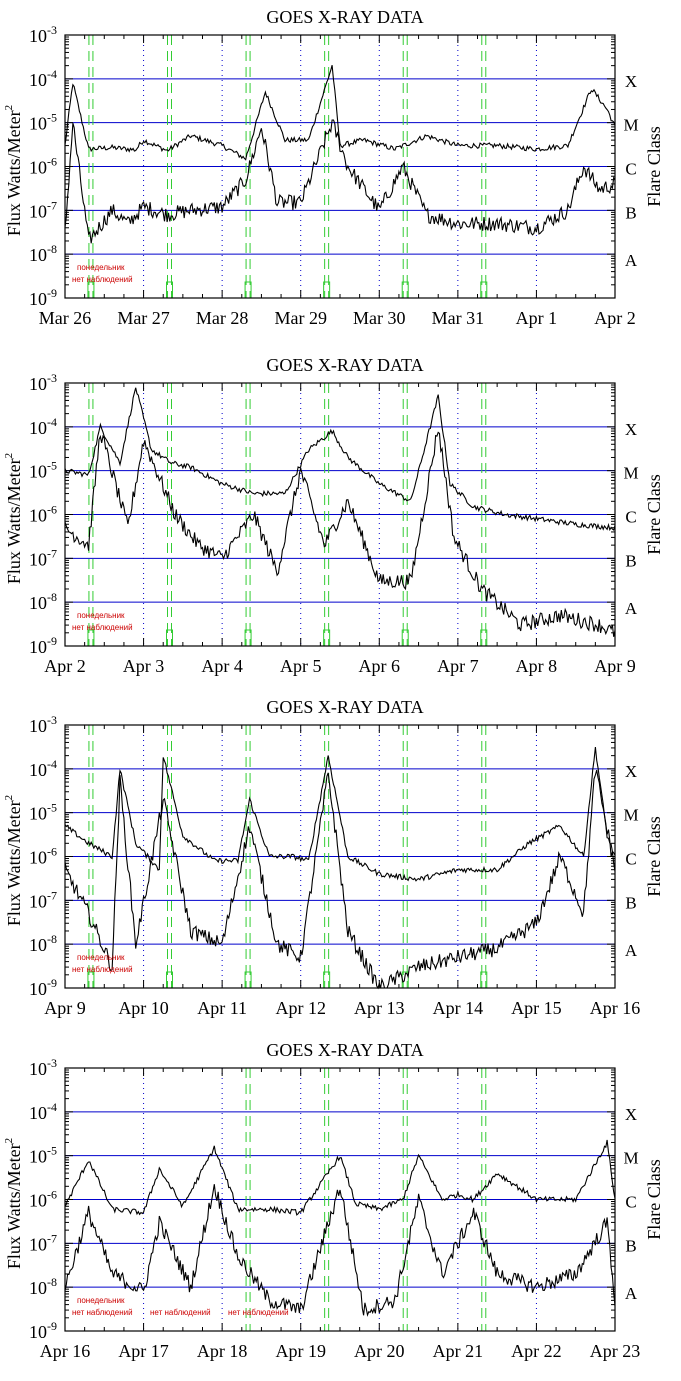 The image size is (681, 1381). Describe the element at coordinates (536, 1008) in the screenshot. I see `x-tick-label: Apr 15` at that location.